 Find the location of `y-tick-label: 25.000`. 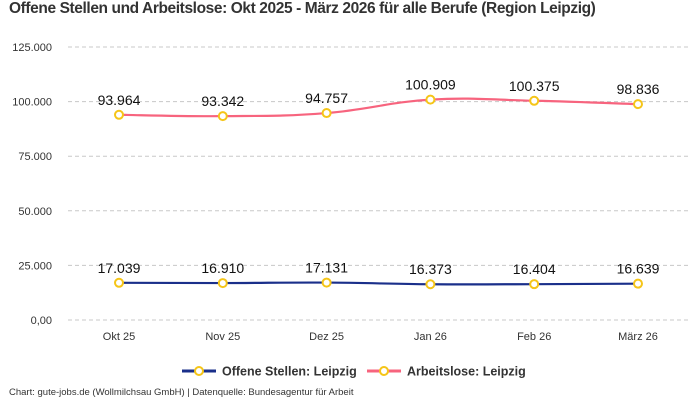

y-tick-label: 25.000 is located at coordinates (35, 266).